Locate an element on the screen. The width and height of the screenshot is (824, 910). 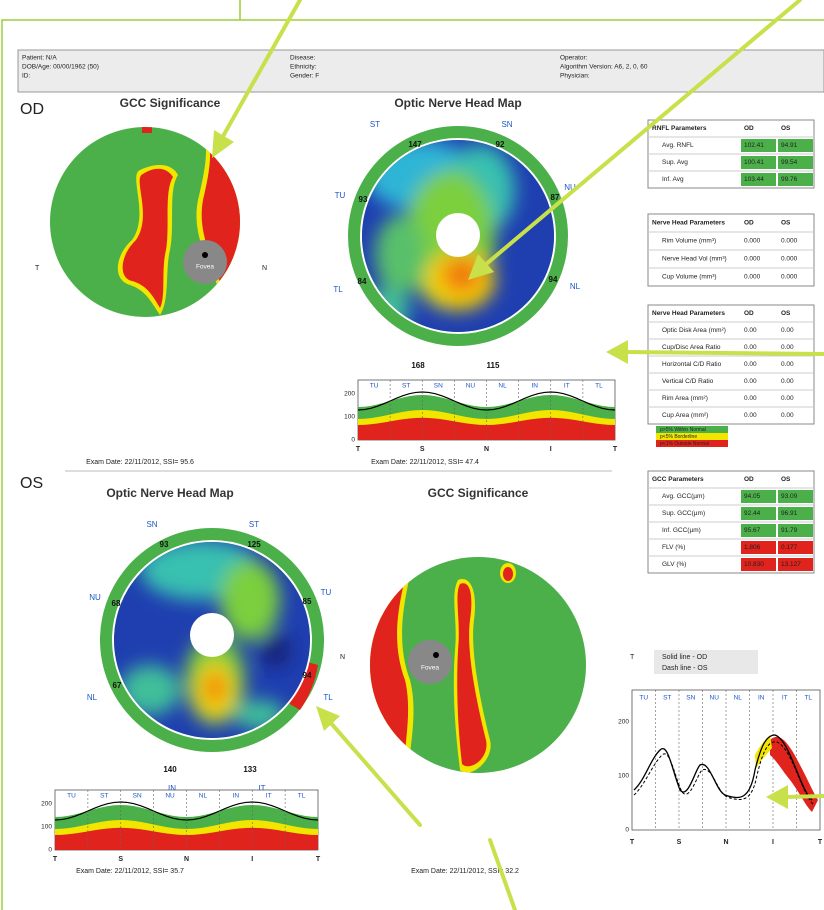
sector-value: 133 is located at coordinates (250, 769).